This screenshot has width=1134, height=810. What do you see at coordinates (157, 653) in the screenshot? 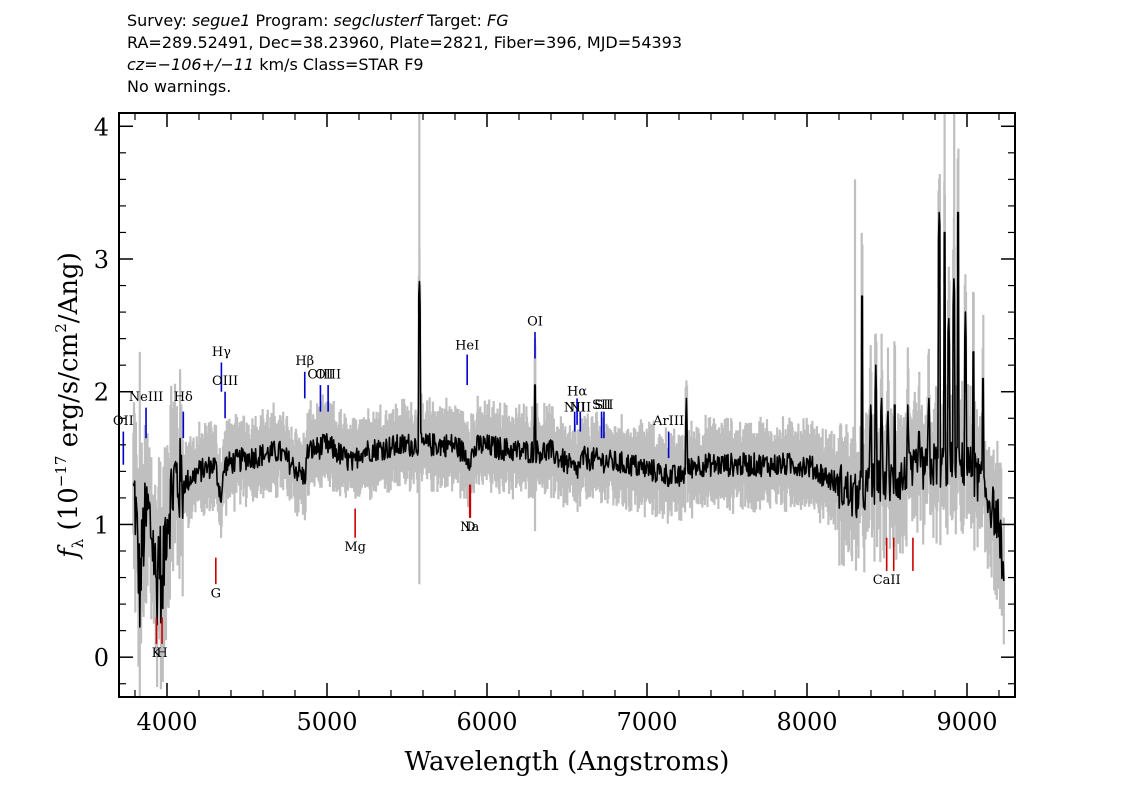
I see `absorption-line-label: K` at bounding box center [157, 653].